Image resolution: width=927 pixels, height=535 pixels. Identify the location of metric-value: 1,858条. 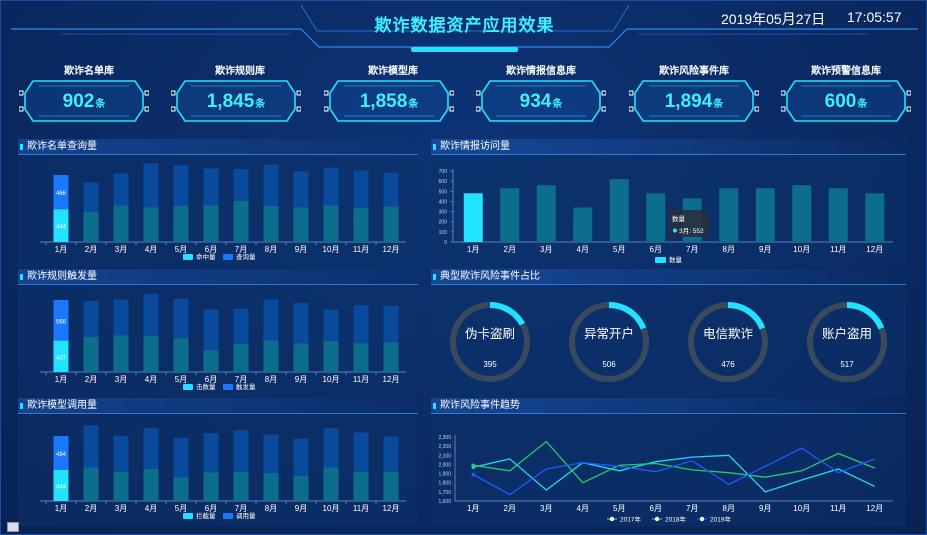
(389, 101).